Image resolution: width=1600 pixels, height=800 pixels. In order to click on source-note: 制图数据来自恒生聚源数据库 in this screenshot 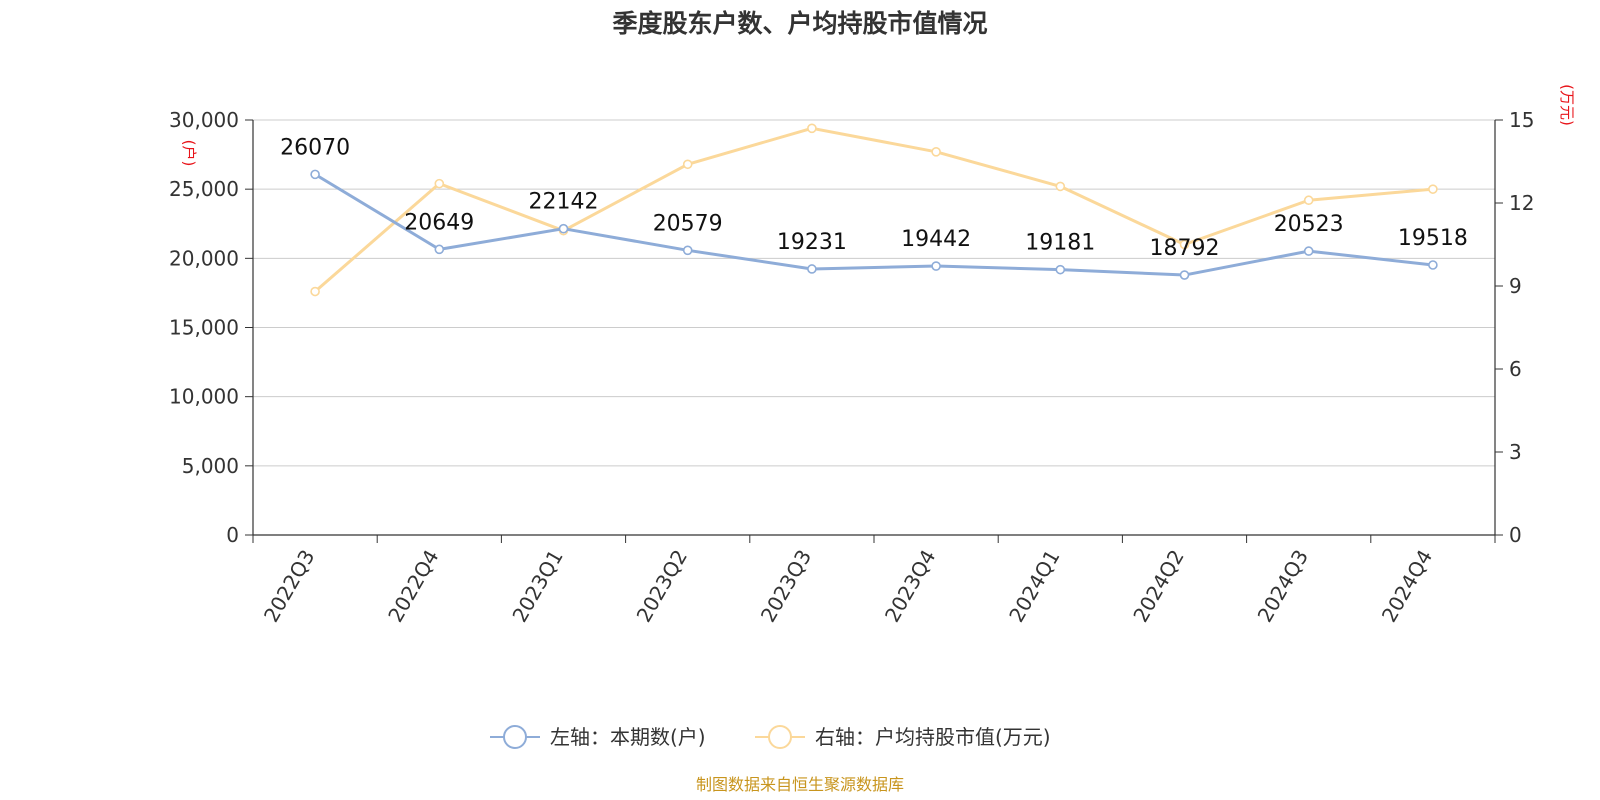, I will do `click(800, 784)`.